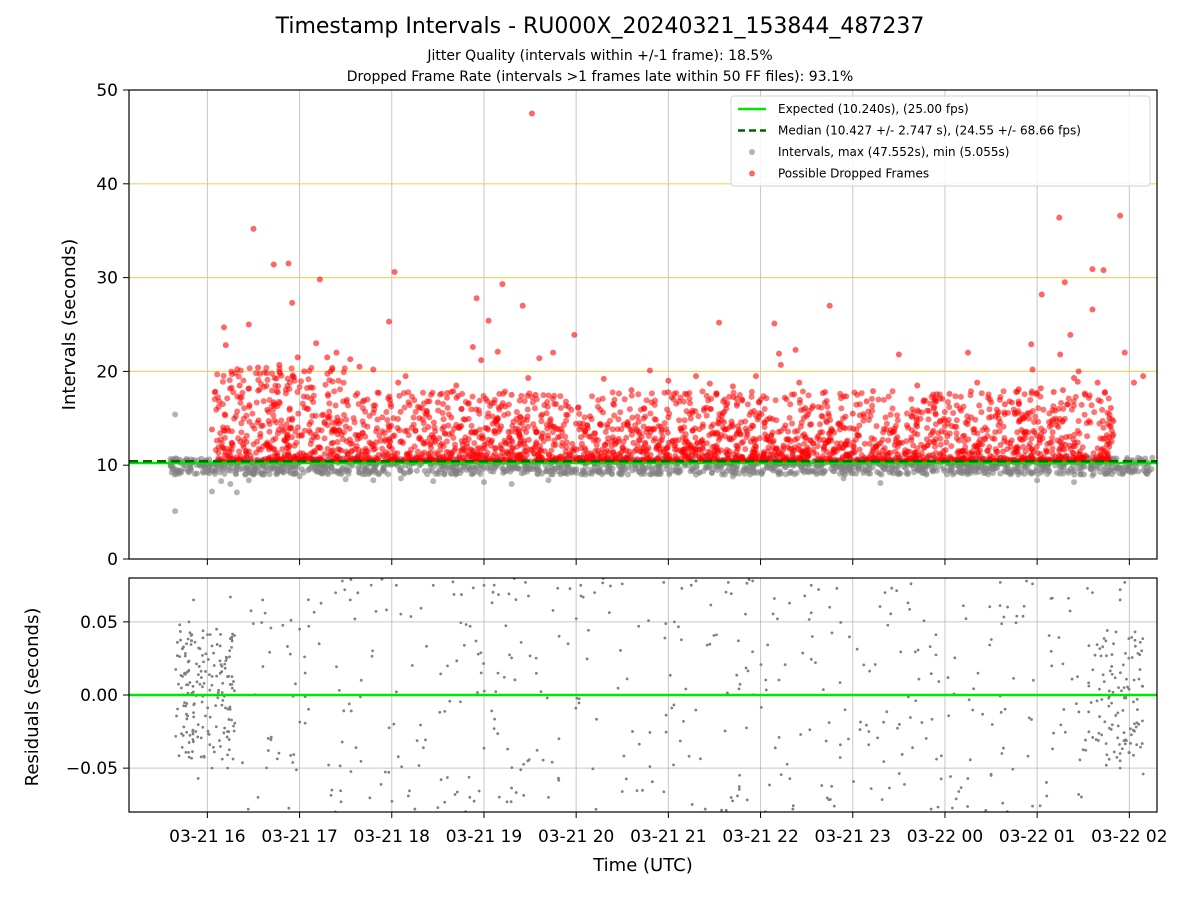  What do you see at coordinates (107, 279) in the screenshot?
I see `intervals-y-tick-label: 30` at bounding box center [107, 279].